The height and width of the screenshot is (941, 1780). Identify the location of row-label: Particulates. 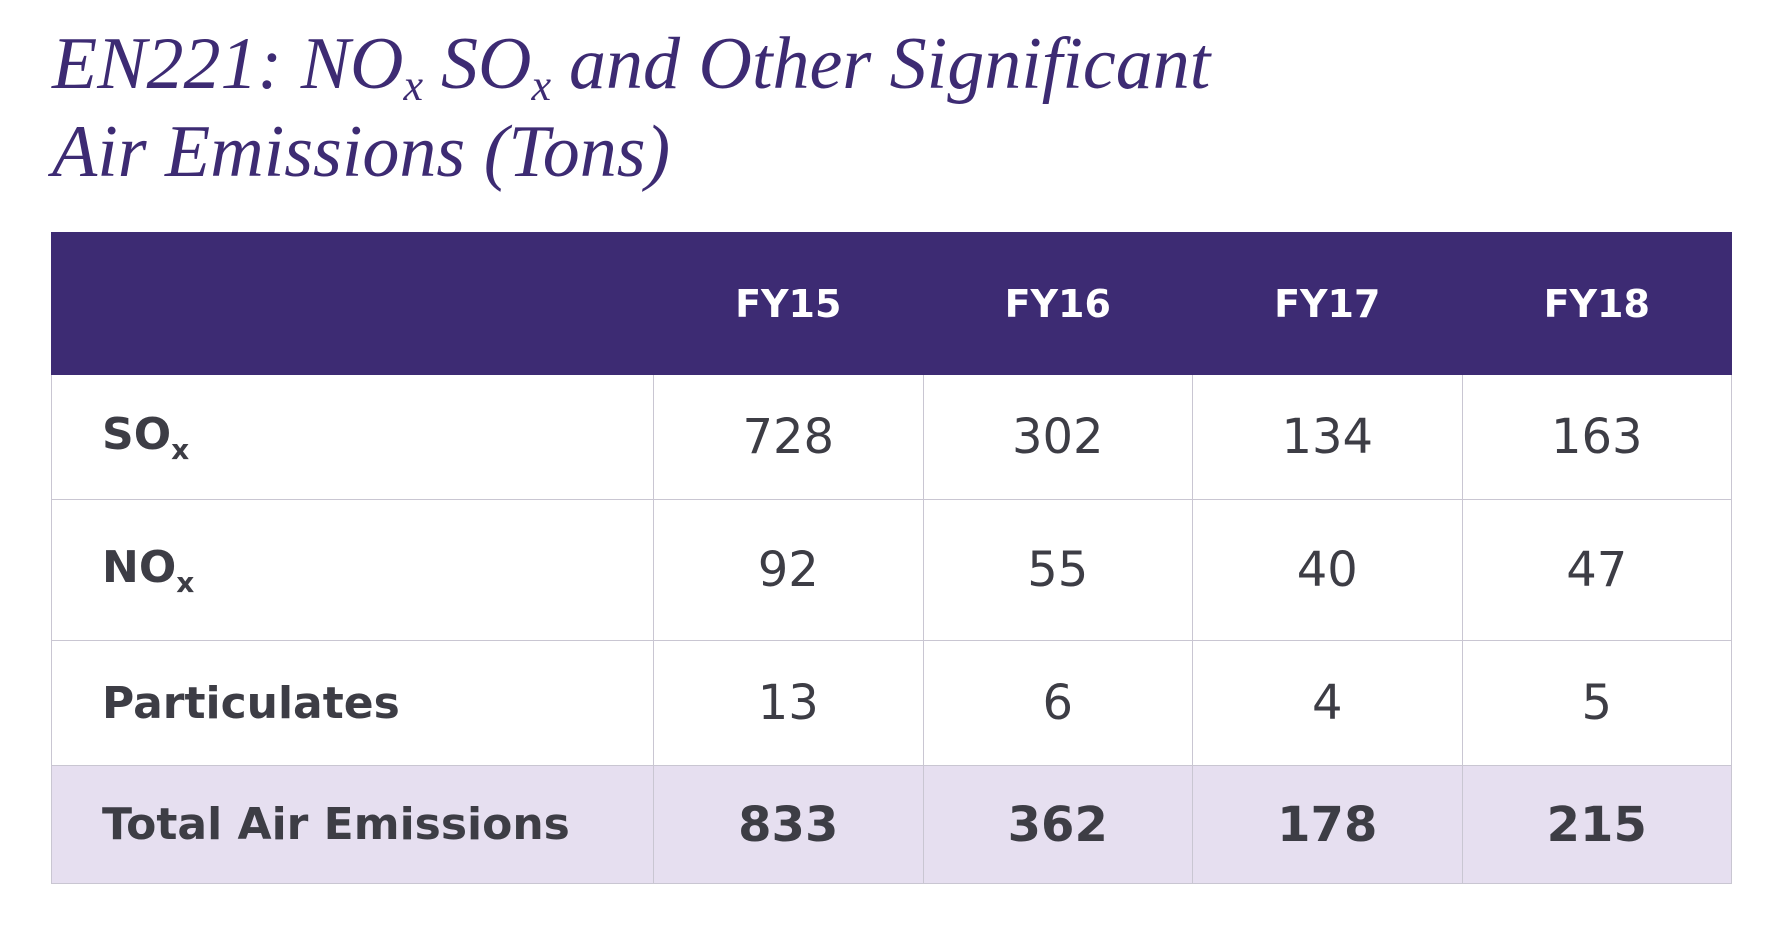
(352, 703).